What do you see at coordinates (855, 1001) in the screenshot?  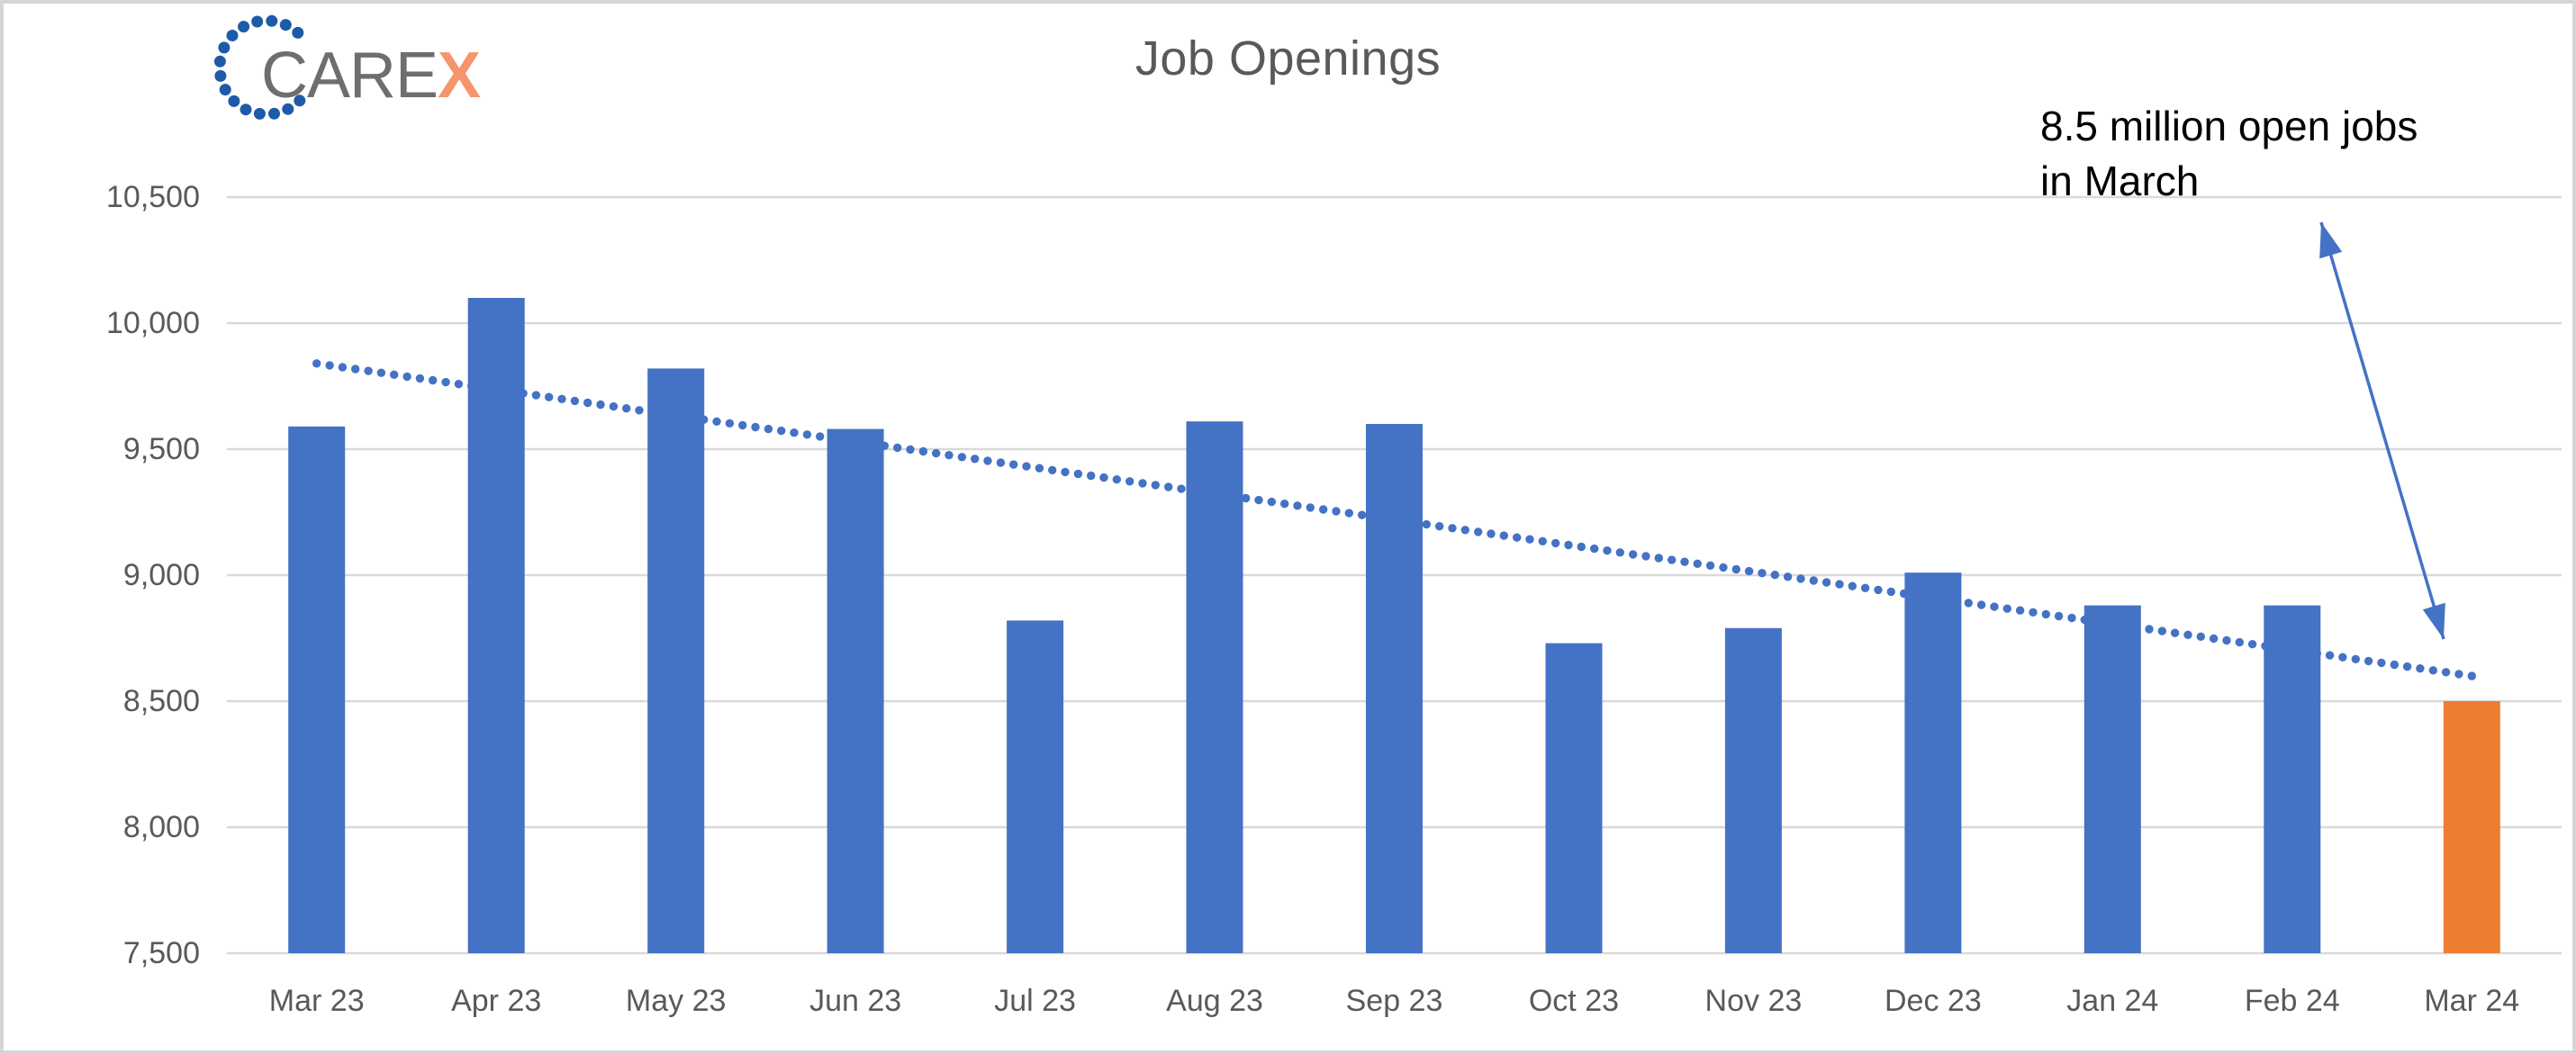 I see `x-tick-label-jun-23: Jun 23` at bounding box center [855, 1001].